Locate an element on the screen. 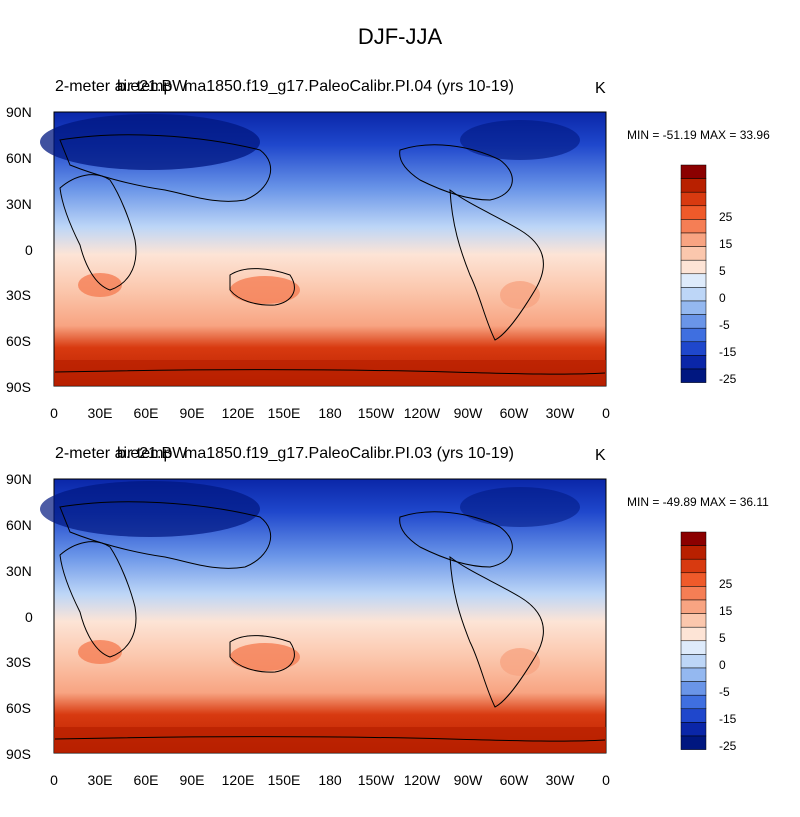  lat-label: 60S is located at coordinates (18, 708).